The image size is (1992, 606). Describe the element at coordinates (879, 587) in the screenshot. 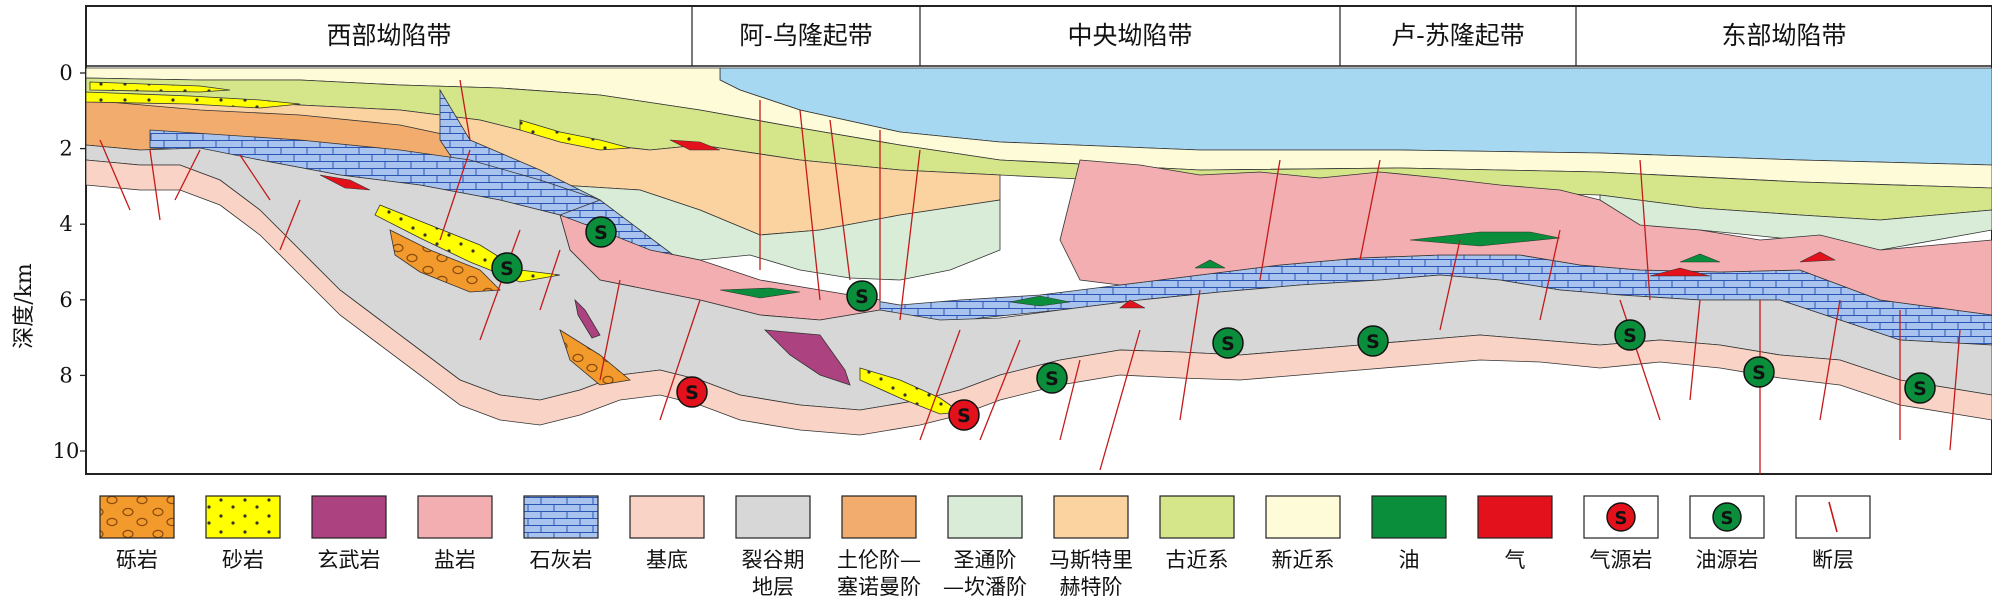

I see `legend-label: 塞诺曼阶` at that location.